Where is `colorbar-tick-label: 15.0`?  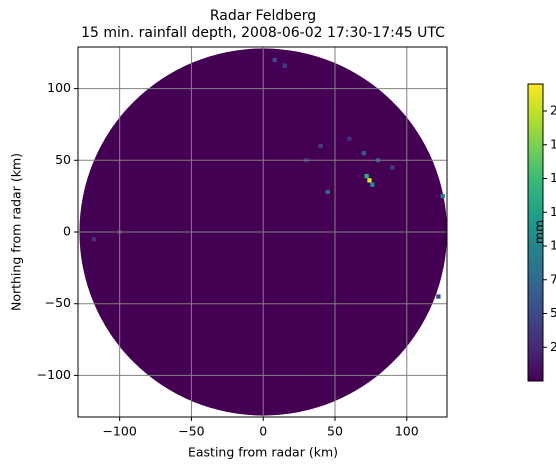 colorbar-tick-label: 15.0 is located at coordinates (553, 177).